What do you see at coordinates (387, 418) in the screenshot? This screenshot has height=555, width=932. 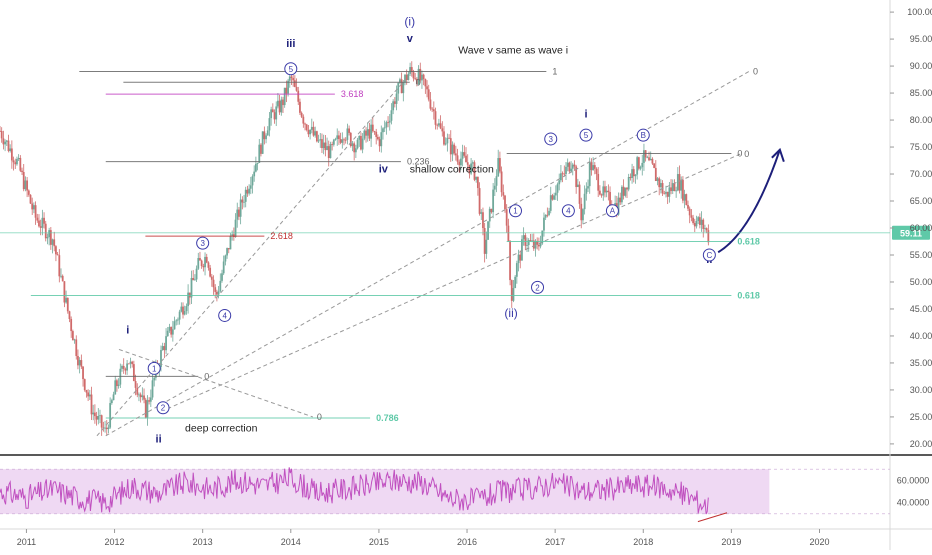 I see `fib-level-label: 0.786` at bounding box center [387, 418].